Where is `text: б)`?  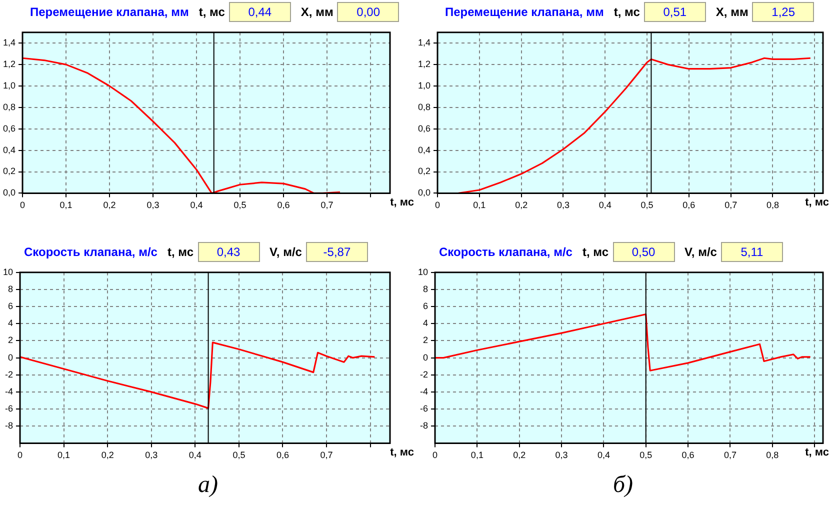
text: б) is located at coordinates (623, 485).